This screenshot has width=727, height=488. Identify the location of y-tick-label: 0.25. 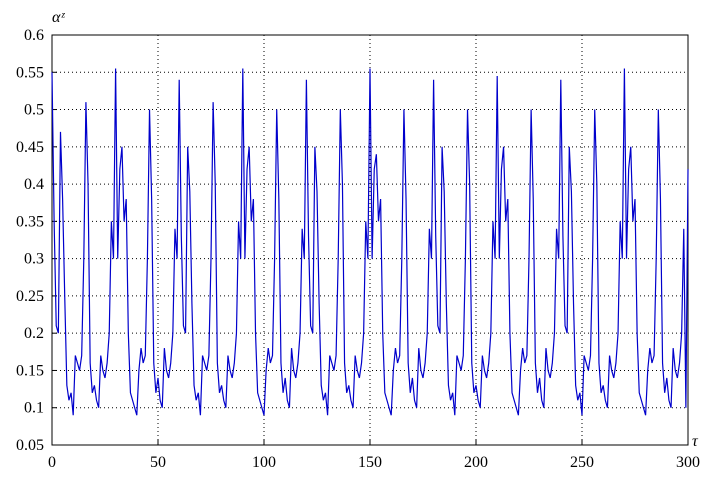
(30, 296).